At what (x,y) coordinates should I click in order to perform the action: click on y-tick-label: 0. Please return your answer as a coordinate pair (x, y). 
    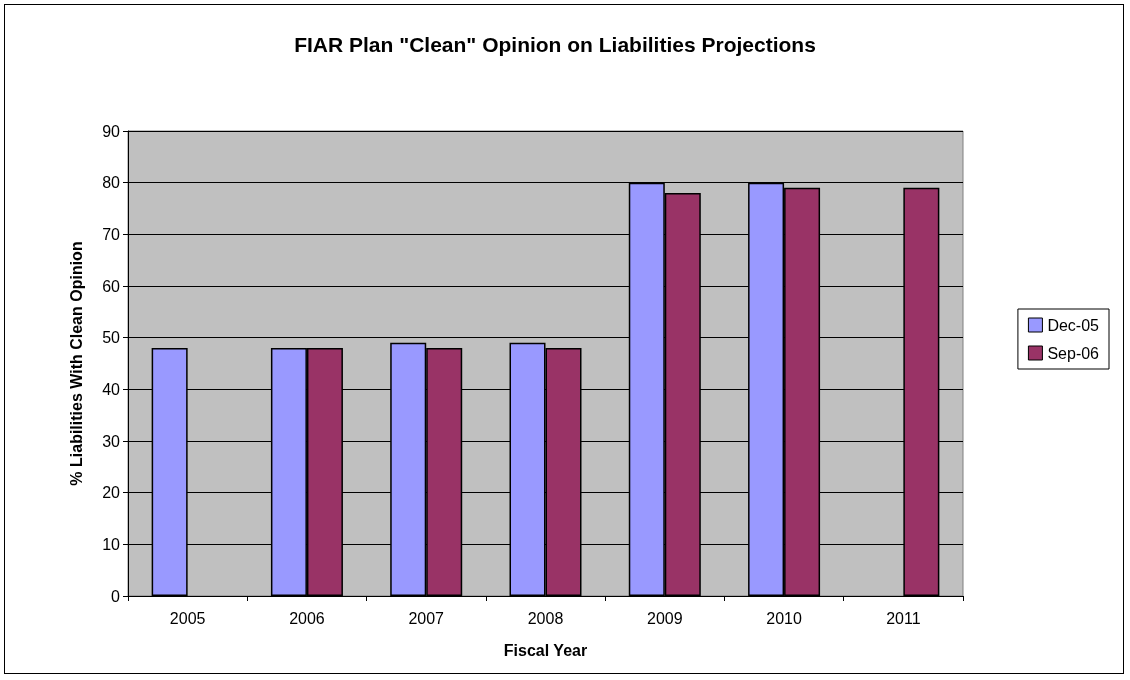
    Looking at the image, I should click on (116, 596).